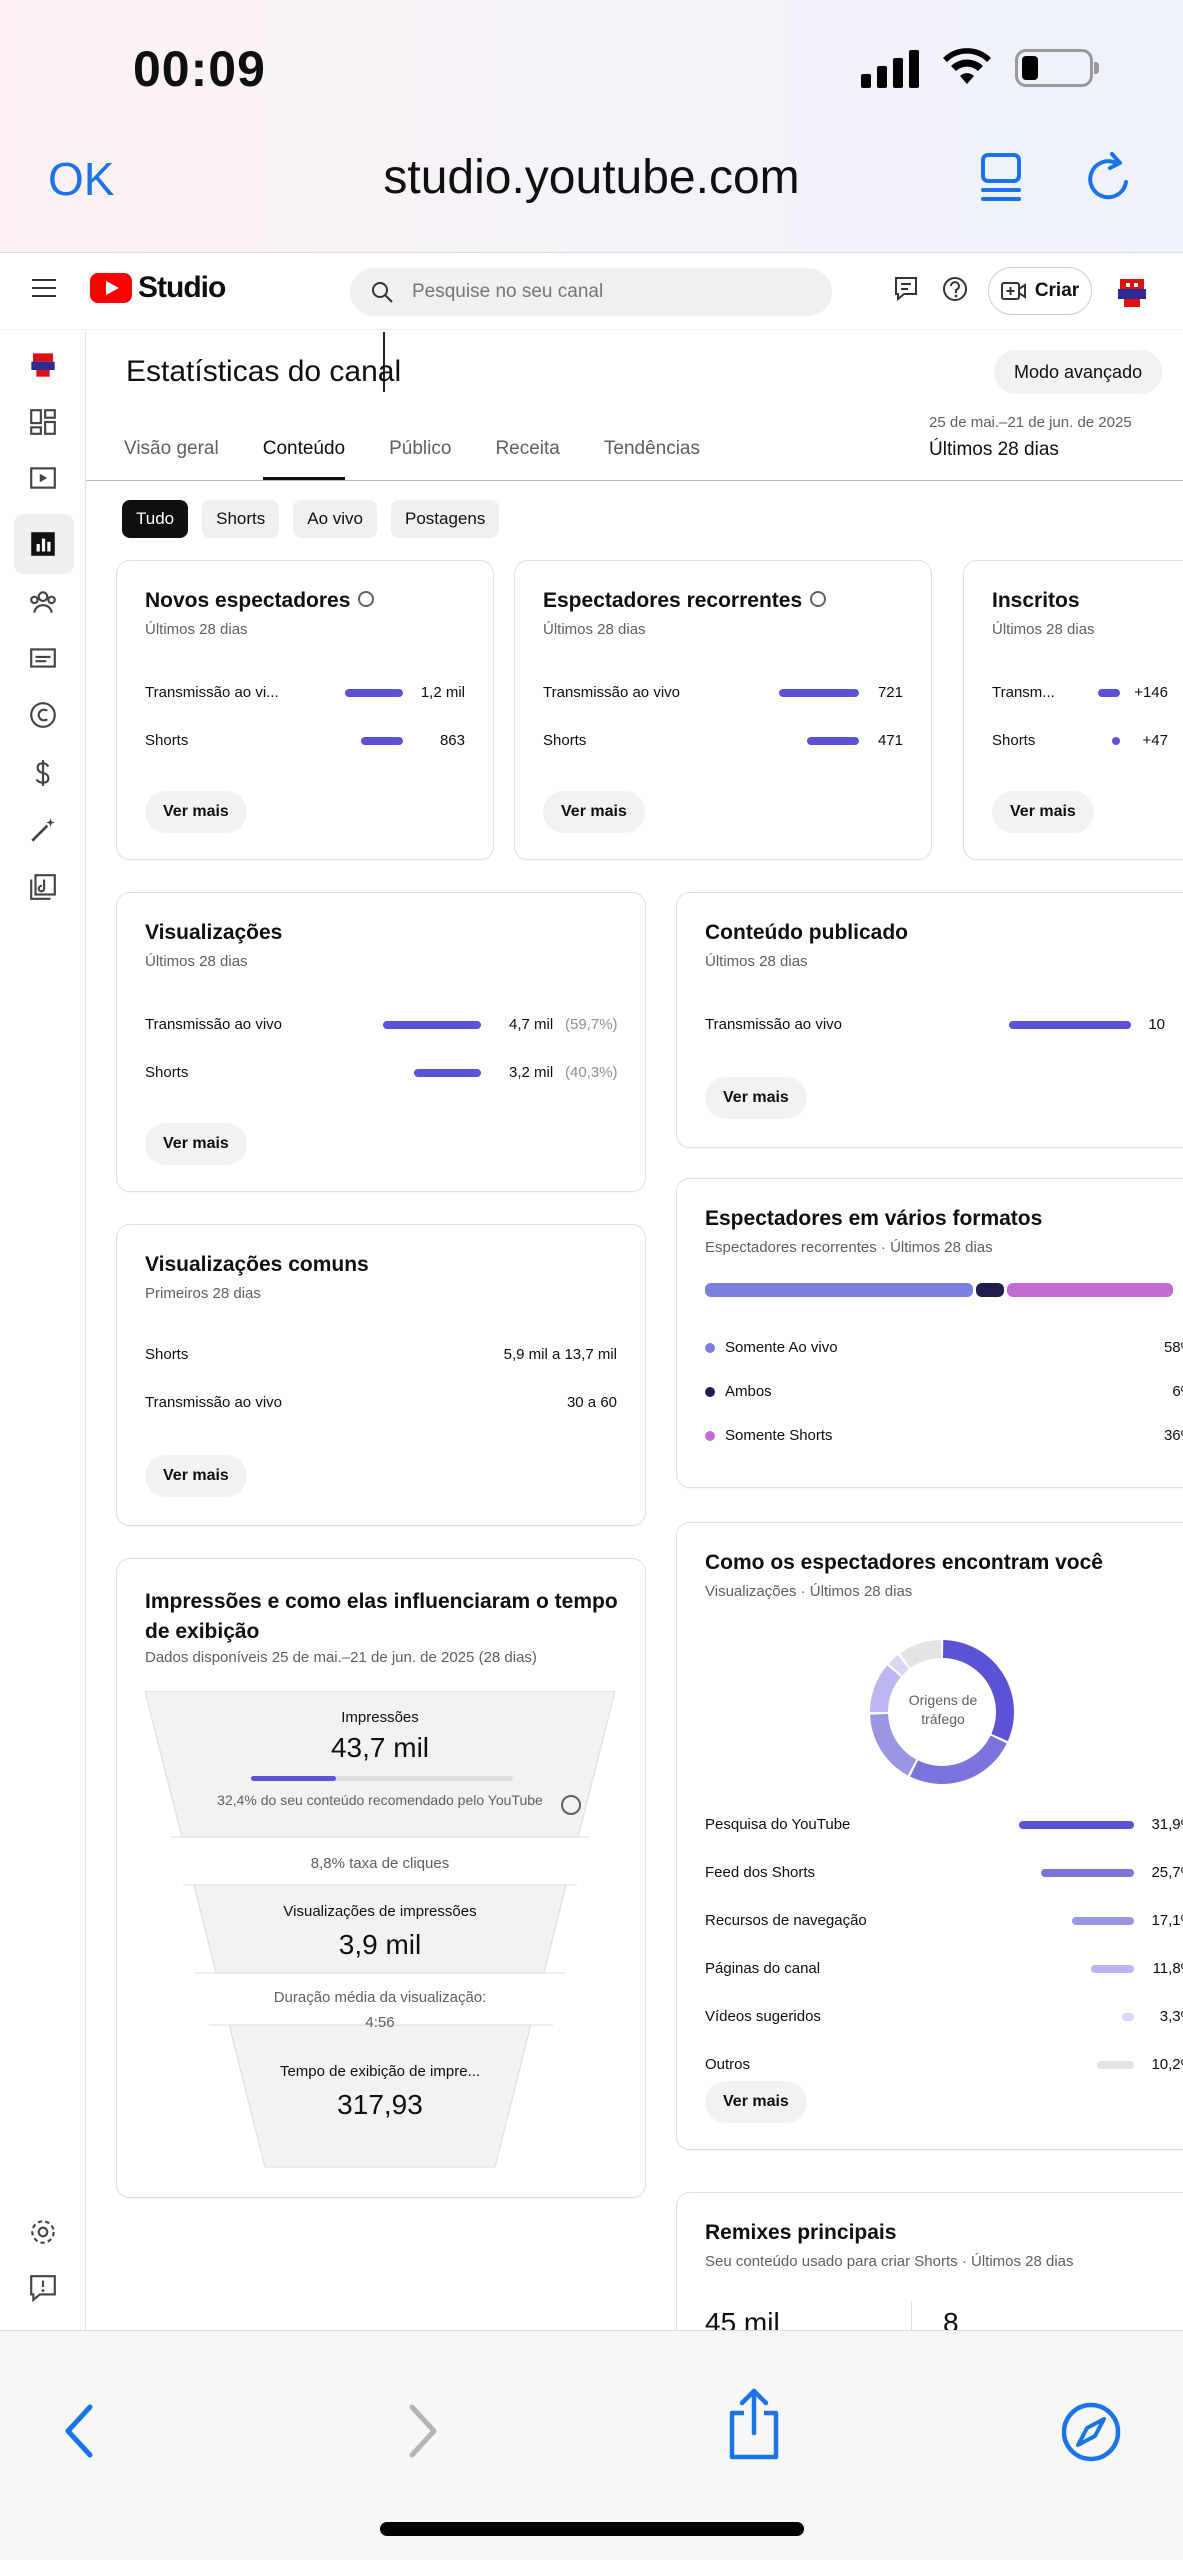  I want to click on feedback-icon, so click(906, 289).